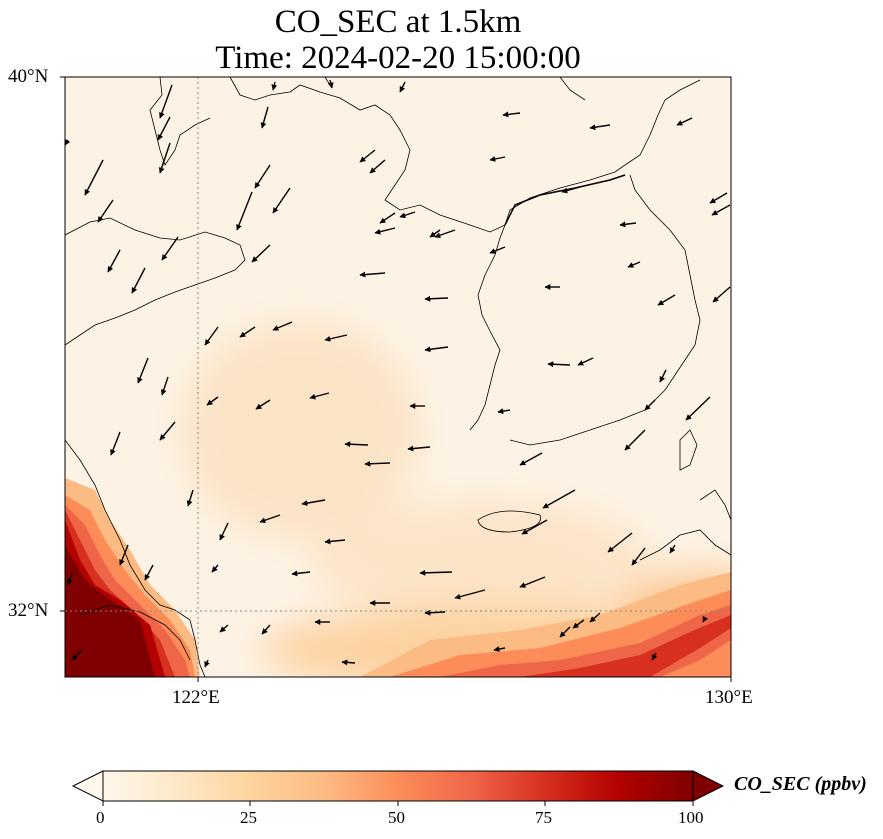 The width and height of the screenshot is (883, 839). What do you see at coordinates (398, 803) in the screenshot?
I see `colorbar-tick-marks` at bounding box center [398, 803].